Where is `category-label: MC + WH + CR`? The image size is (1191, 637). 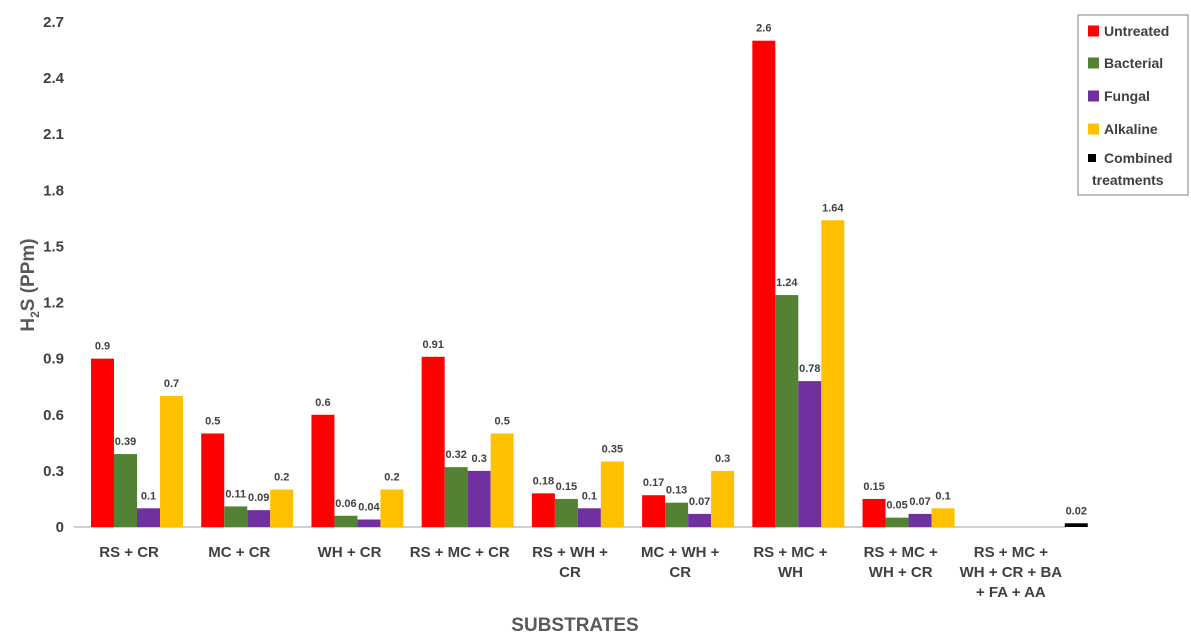 category-label: MC + WH + CR is located at coordinates (680, 562).